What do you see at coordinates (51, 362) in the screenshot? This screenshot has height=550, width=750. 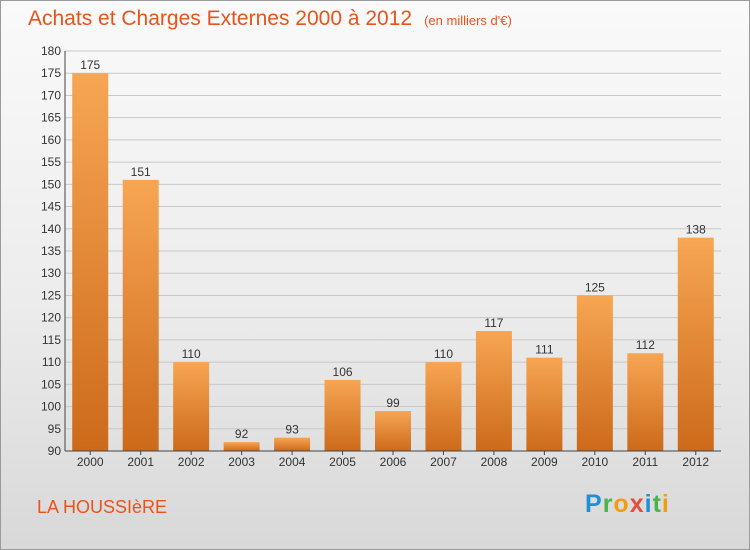 I see `y-tick-label: 110` at bounding box center [51, 362].